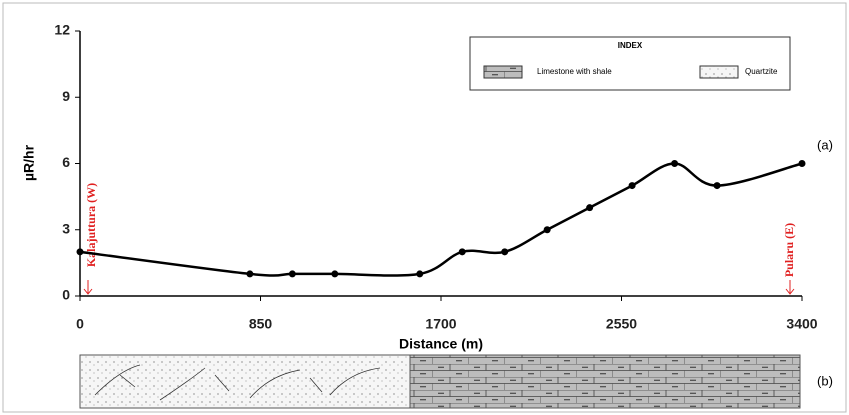  I want to click on annotation: Pularu (E), so click(789, 250).